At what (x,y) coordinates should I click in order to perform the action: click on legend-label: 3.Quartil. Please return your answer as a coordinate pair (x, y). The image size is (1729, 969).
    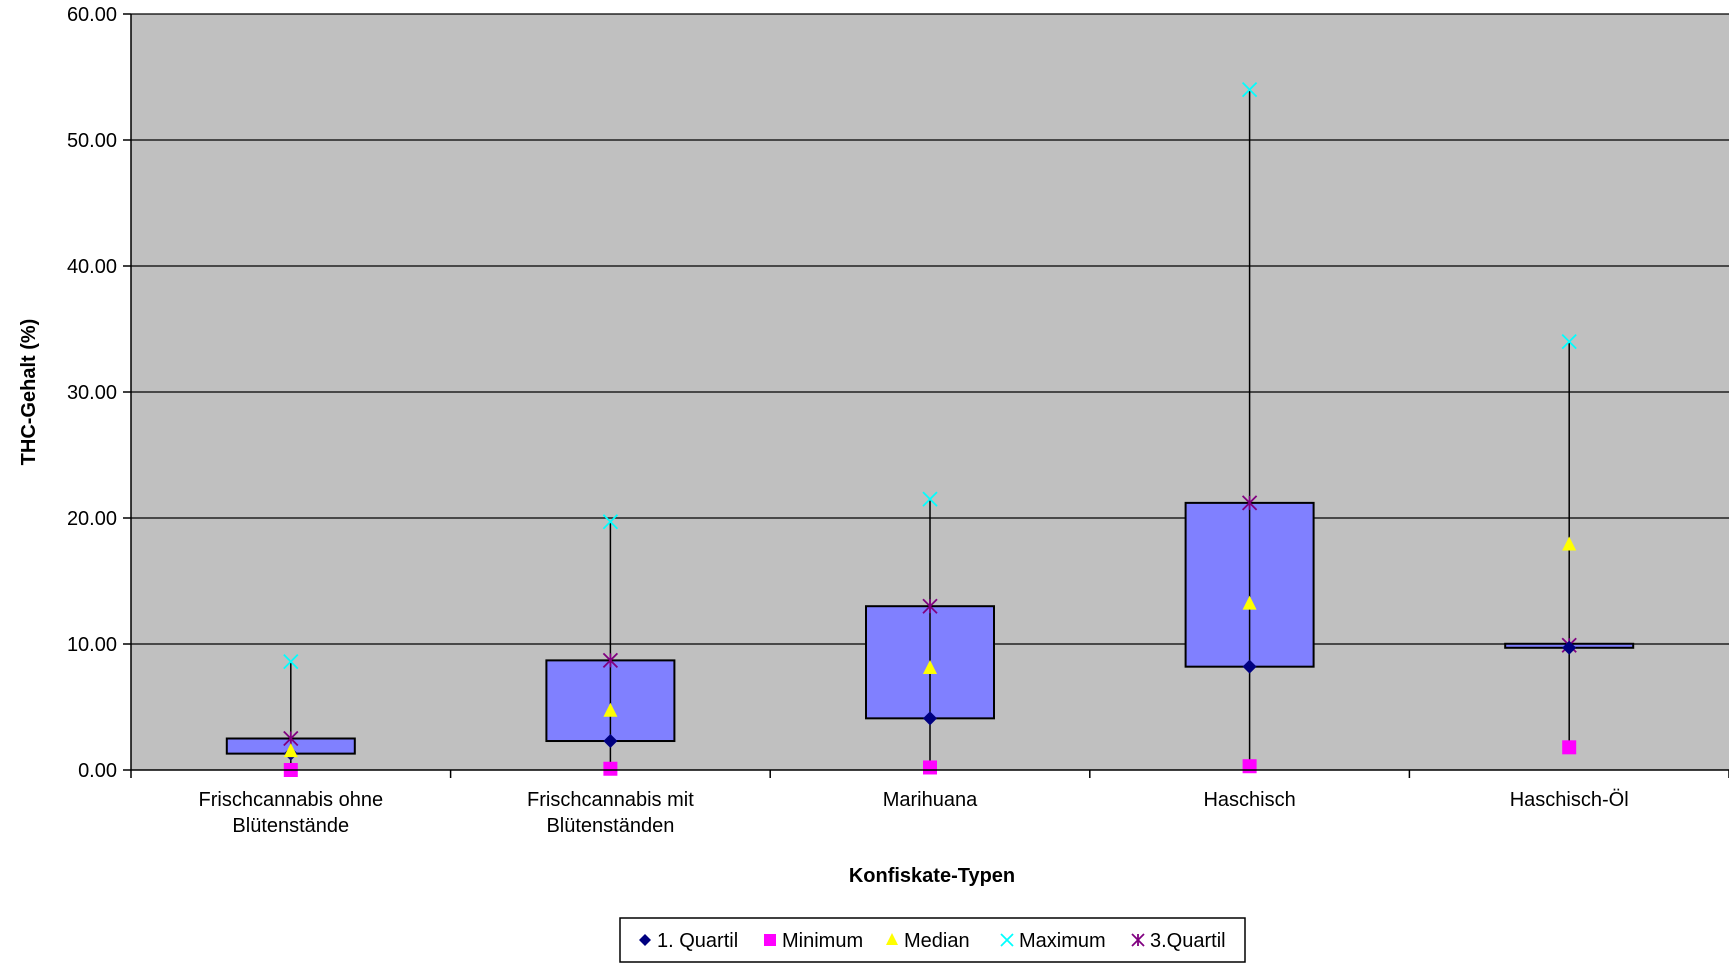
    Looking at the image, I should click on (1188, 941).